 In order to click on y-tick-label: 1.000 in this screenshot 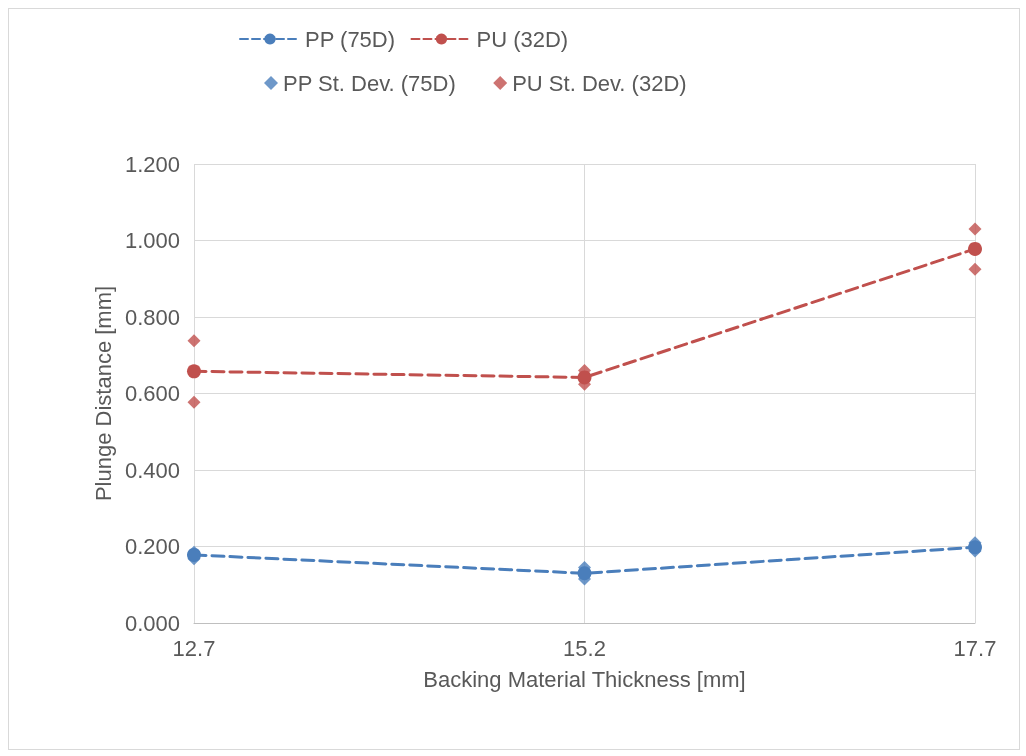, I will do `click(152, 240)`.